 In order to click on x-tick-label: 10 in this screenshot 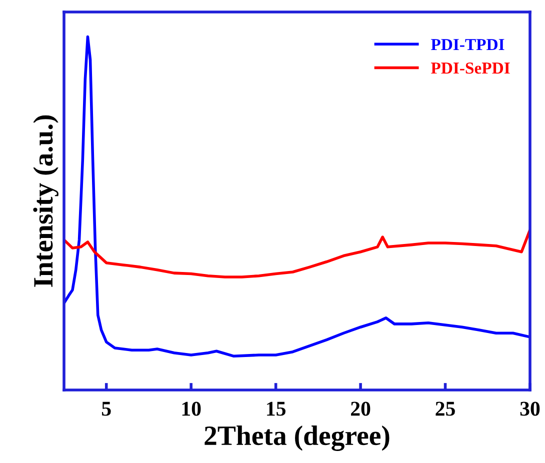, I will do `click(191, 409)`.